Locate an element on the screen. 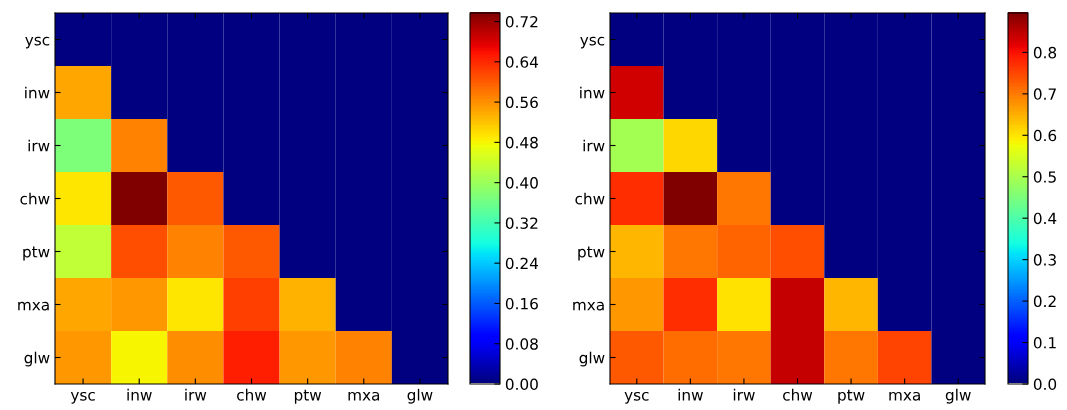 This screenshot has width=1067, height=410. color-bar-label: 0.7 is located at coordinates (1044, 94).